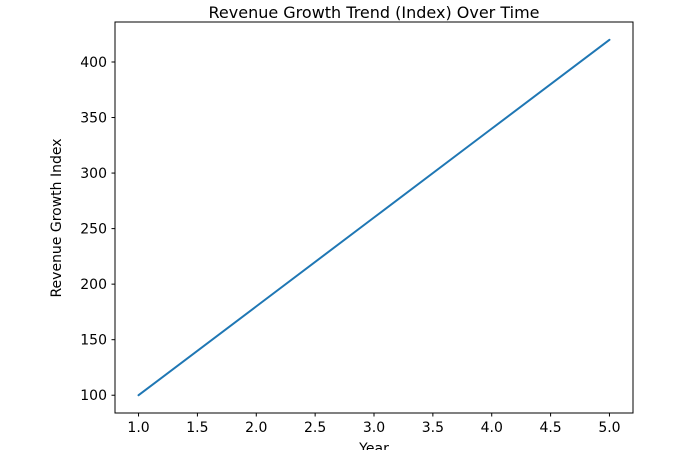 The image size is (700, 450). Describe the element at coordinates (550, 428) in the screenshot. I see `x-tick-label: 4.5` at that location.